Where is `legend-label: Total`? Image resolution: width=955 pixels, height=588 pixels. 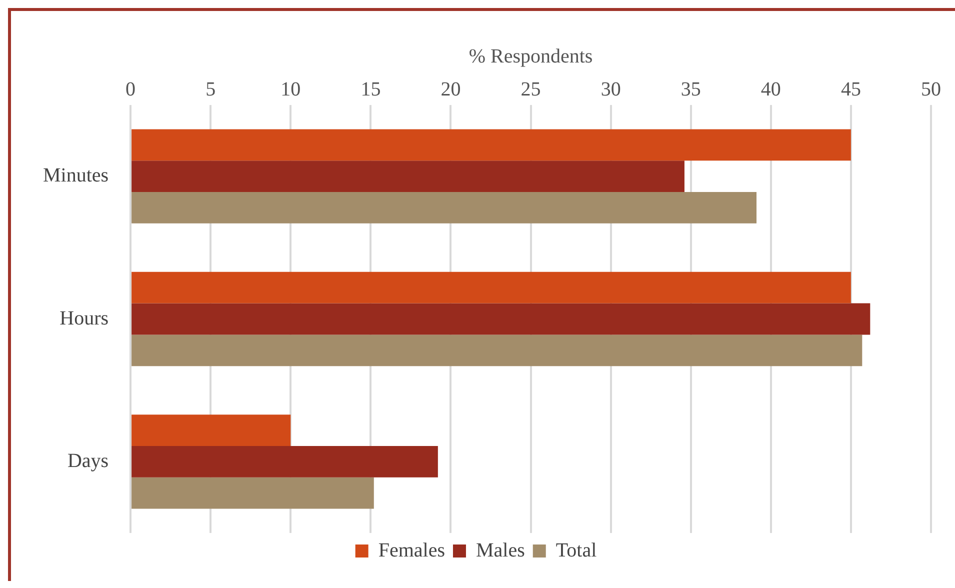 legend-label: Total is located at coordinates (577, 550).